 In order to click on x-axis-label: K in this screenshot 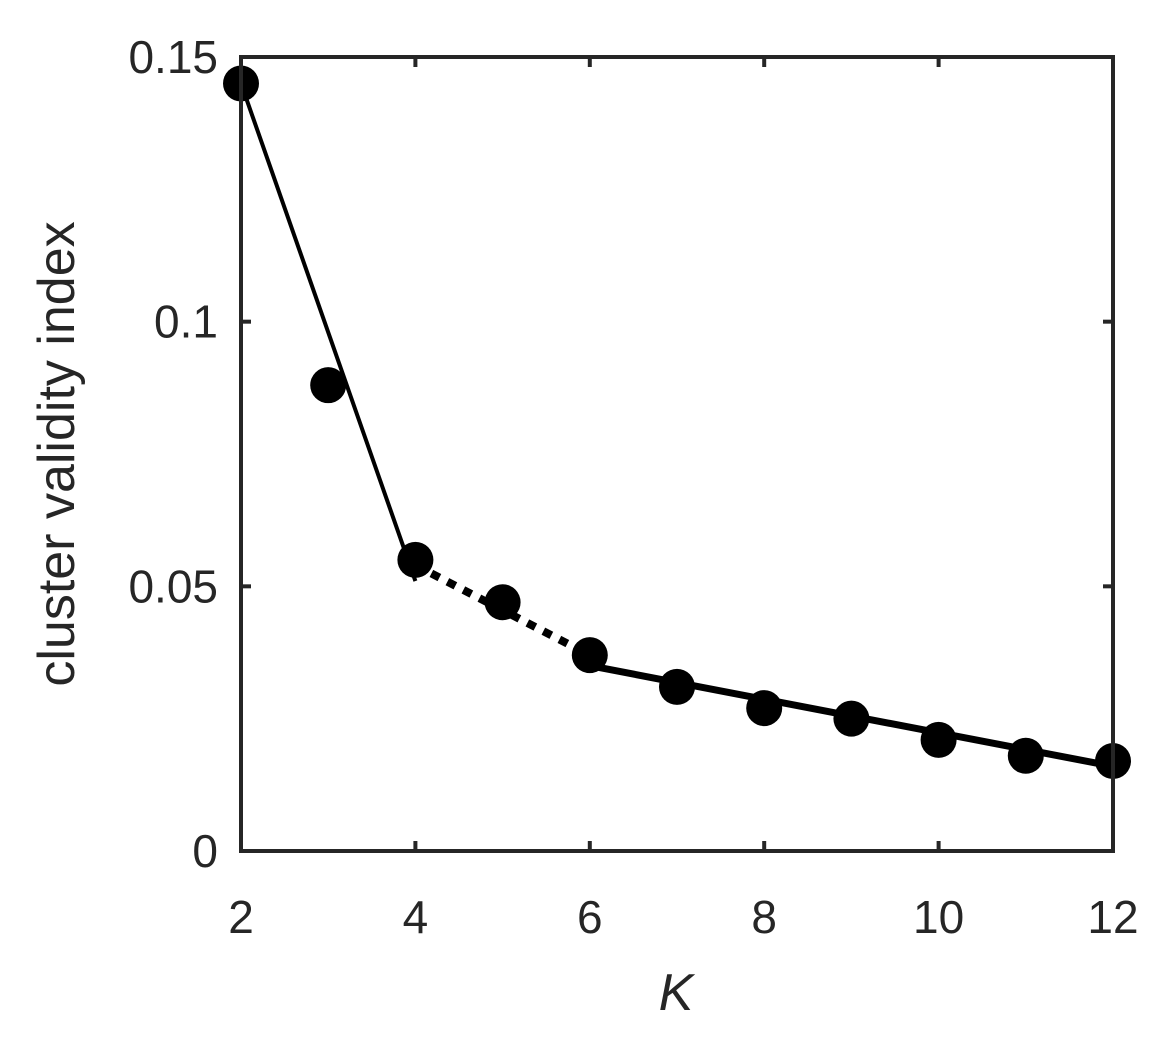, I will do `click(677, 993)`.